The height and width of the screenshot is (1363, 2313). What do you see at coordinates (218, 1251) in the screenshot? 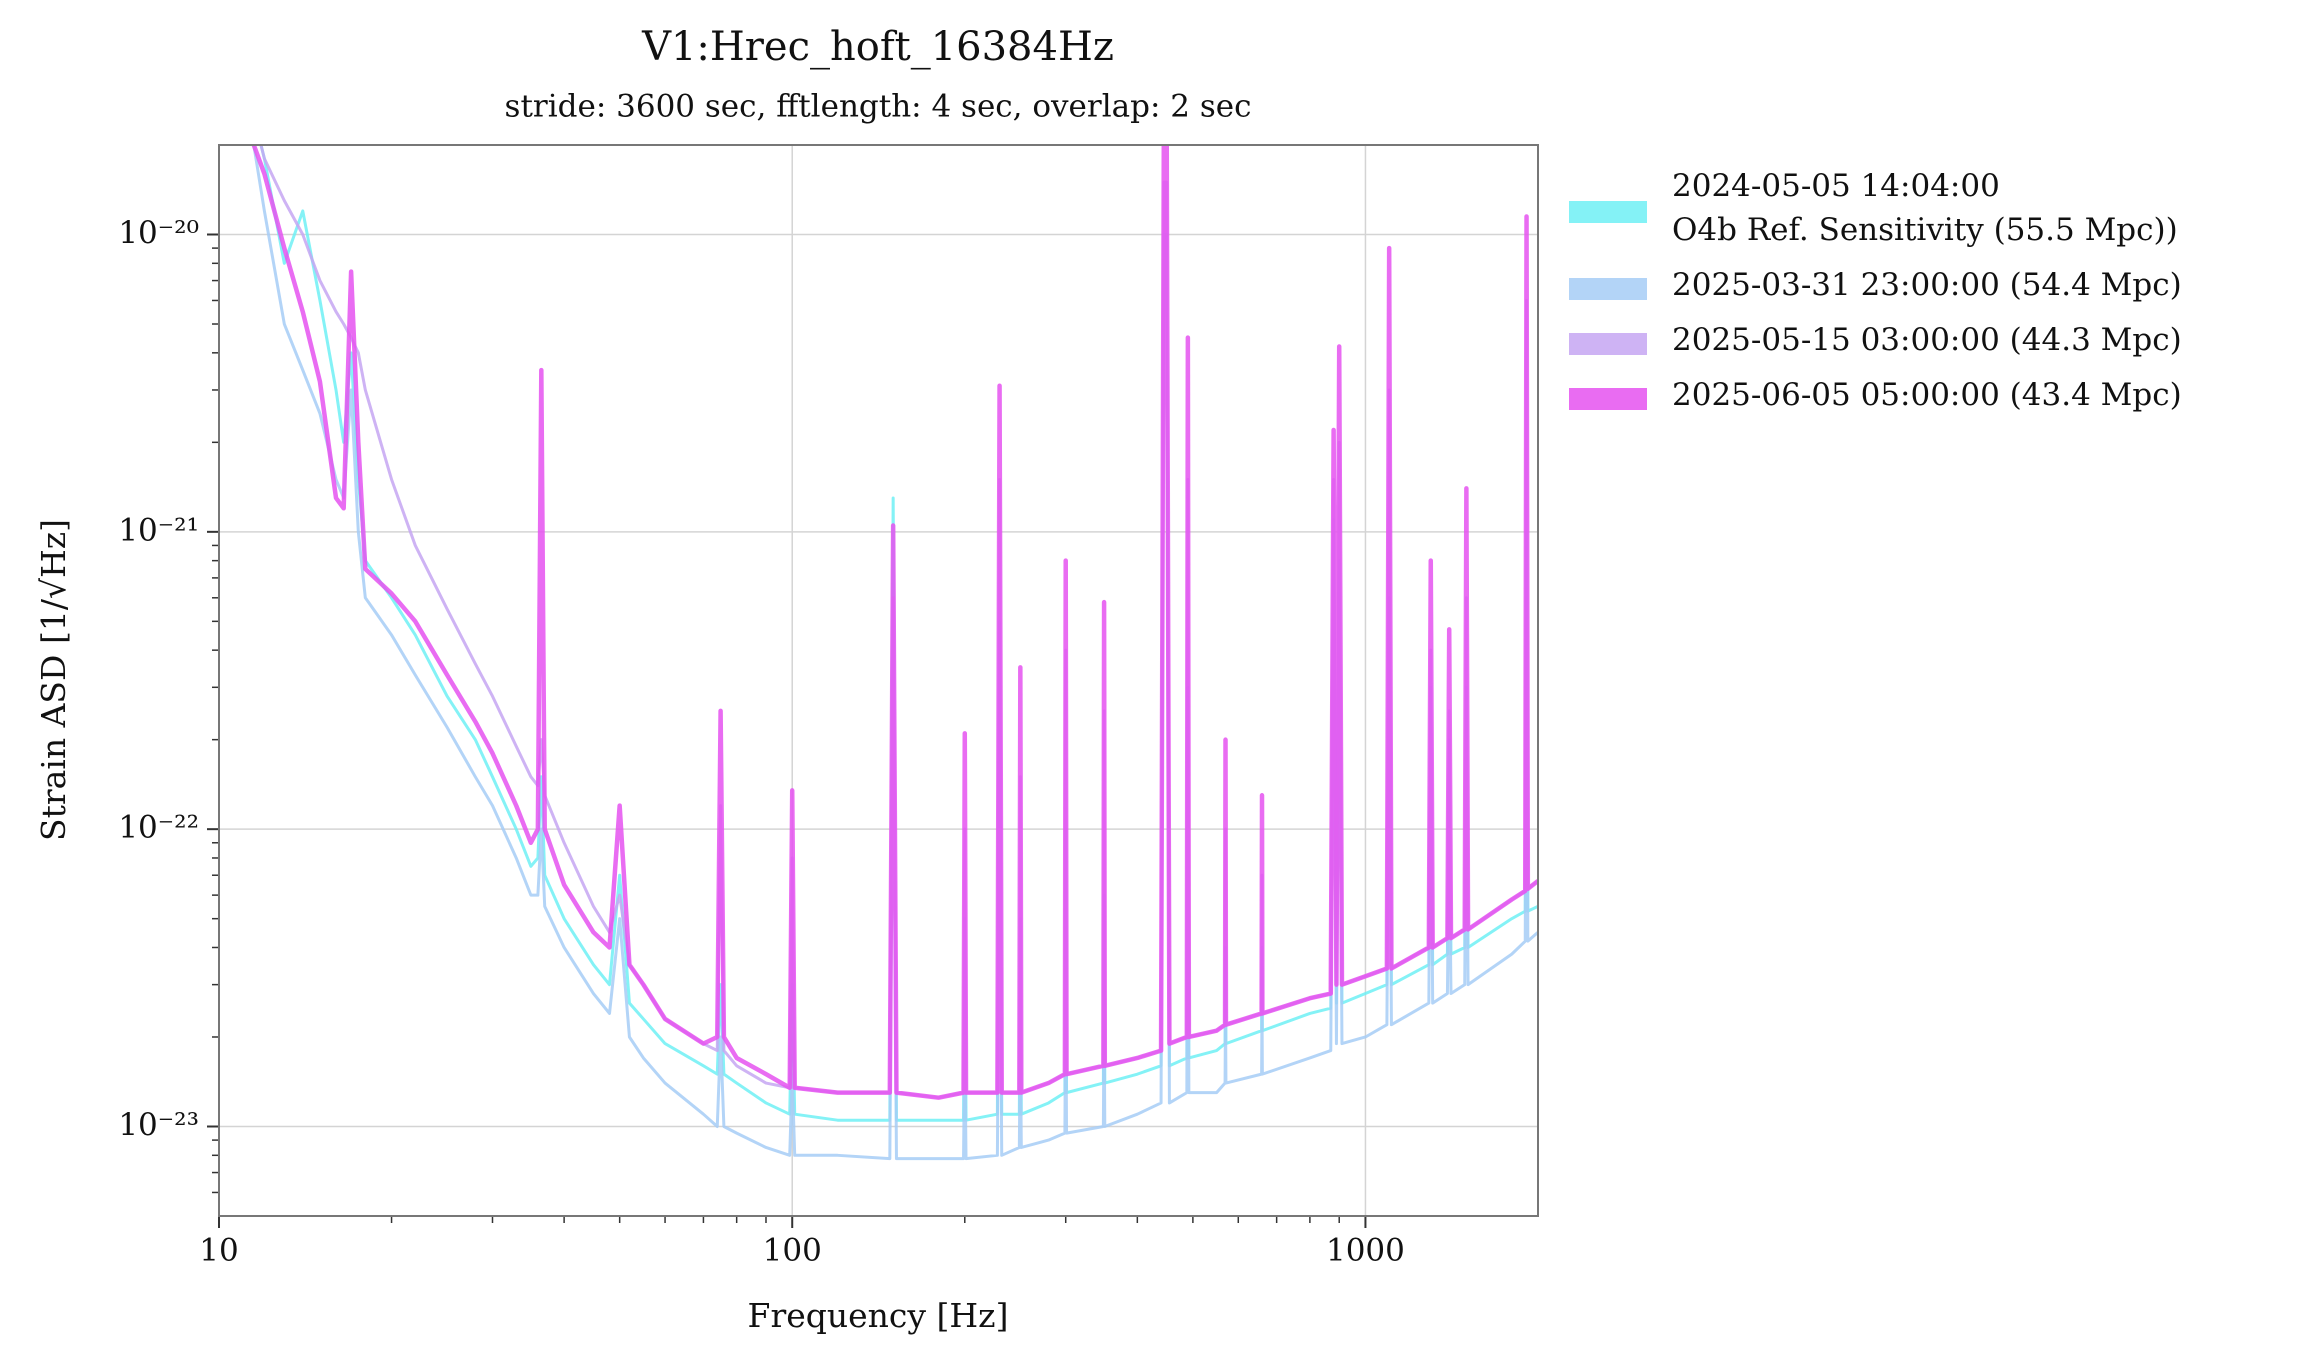
I see `x-tick-label: 10` at bounding box center [218, 1251].